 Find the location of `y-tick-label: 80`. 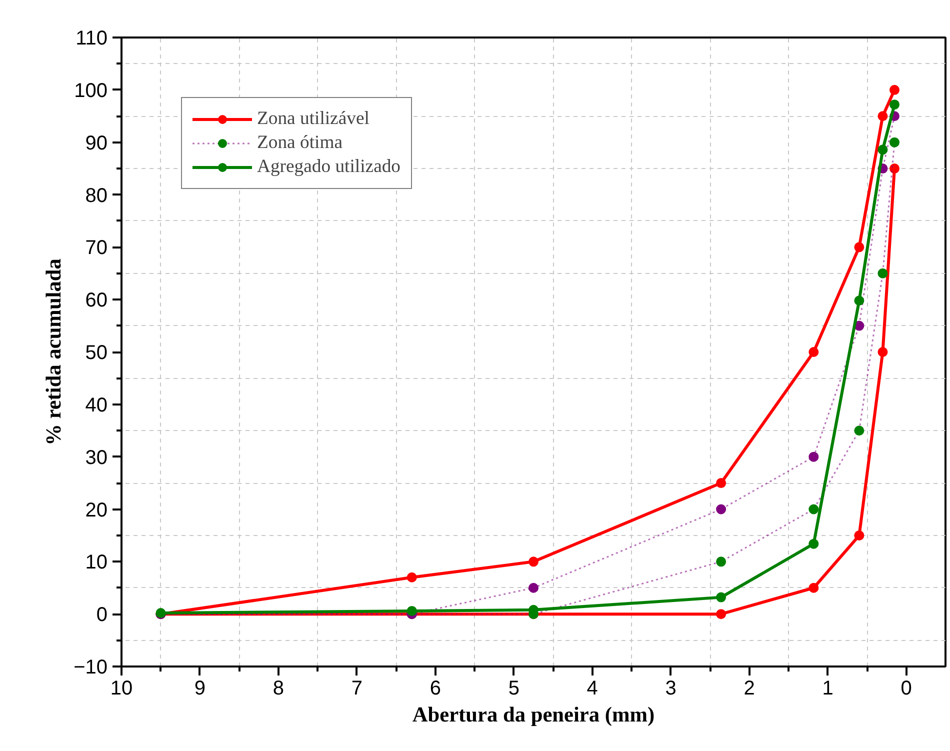

y-tick-label: 80 is located at coordinates (96, 195).